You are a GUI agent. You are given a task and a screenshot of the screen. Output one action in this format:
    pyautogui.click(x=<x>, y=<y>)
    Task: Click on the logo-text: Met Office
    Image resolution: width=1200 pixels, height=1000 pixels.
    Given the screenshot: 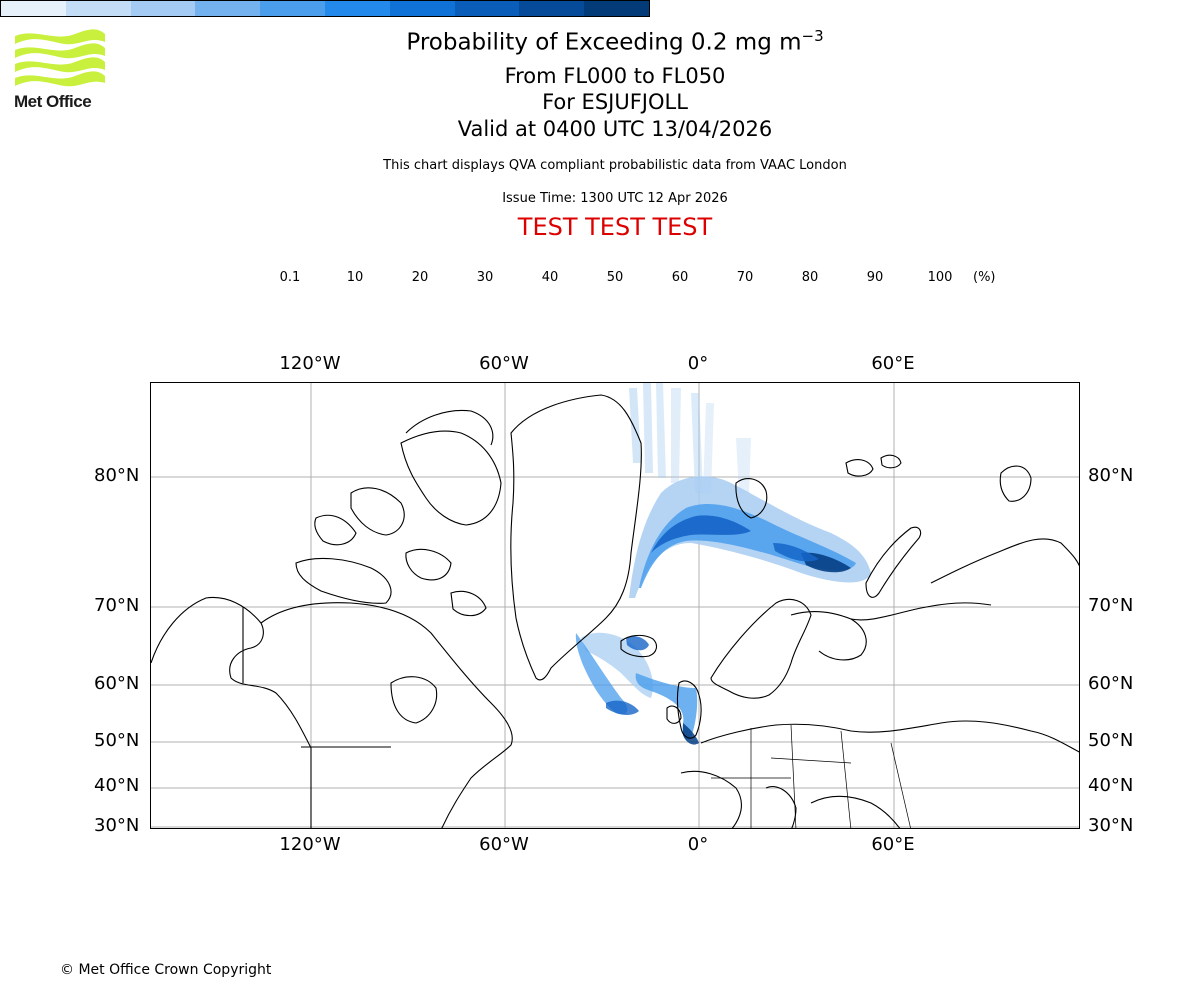 What is the action you would take?
    pyautogui.click(x=53, y=101)
    